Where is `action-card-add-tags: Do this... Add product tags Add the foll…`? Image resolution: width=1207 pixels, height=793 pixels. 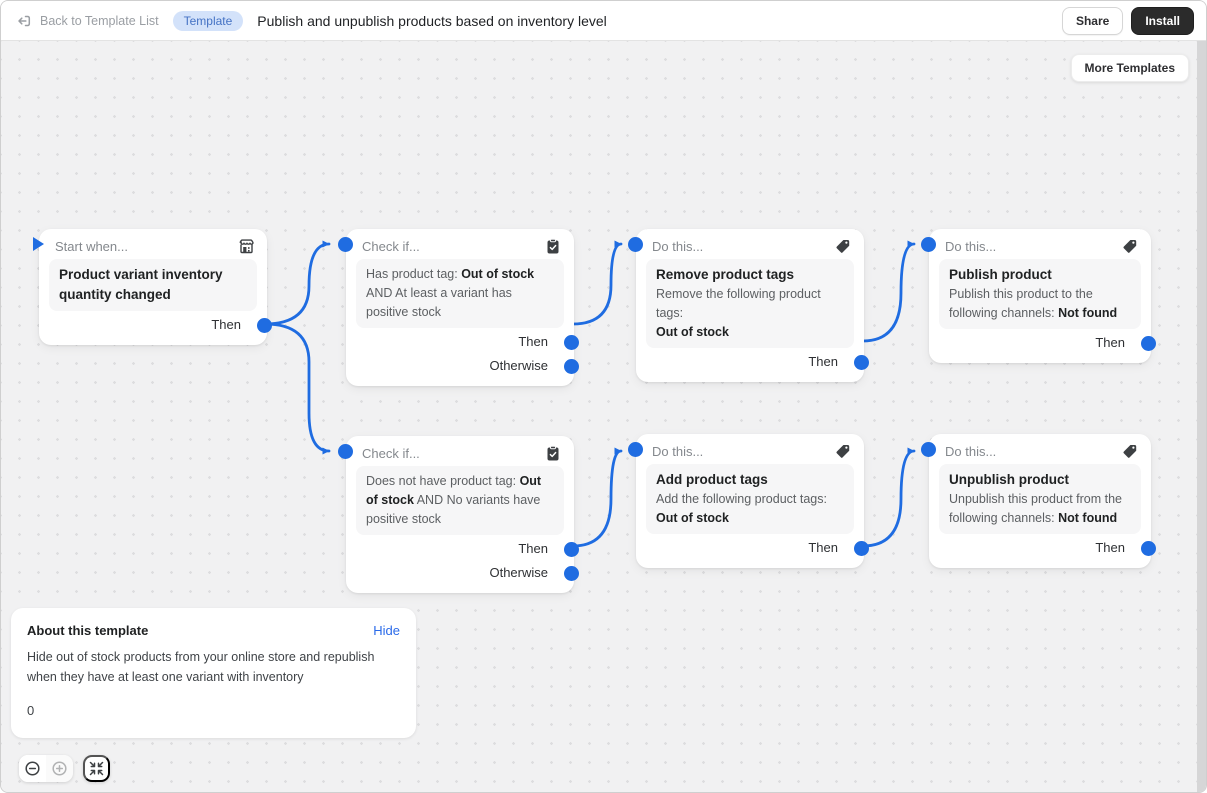
action-card-add-tags: Do this... Add product tags Add the foll… is located at coordinates (748, 501).